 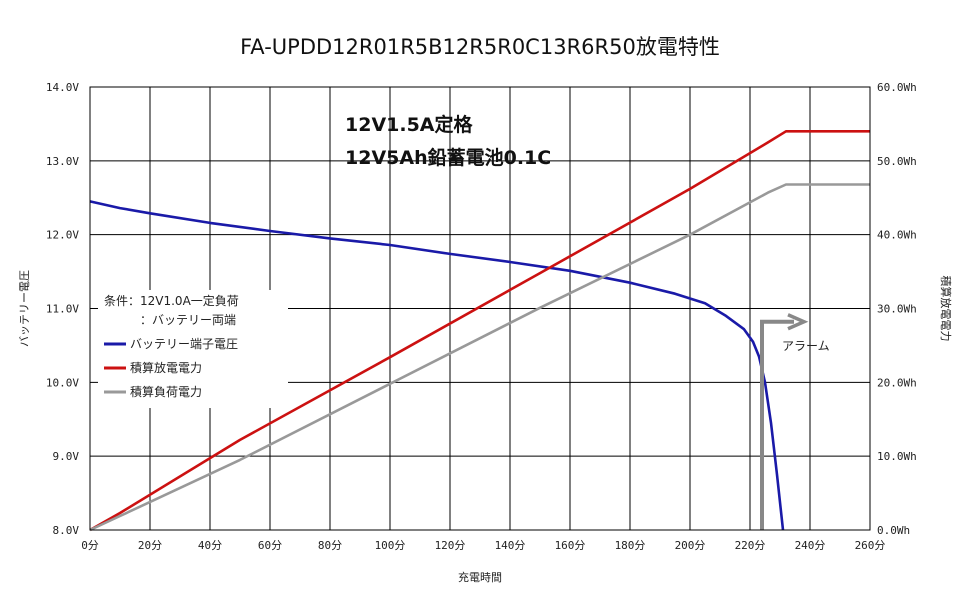 What do you see at coordinates (893, 530) in the screenshot?
I see `y-right-tick-label: 0.0Wh` at bounding box center [893, 530].